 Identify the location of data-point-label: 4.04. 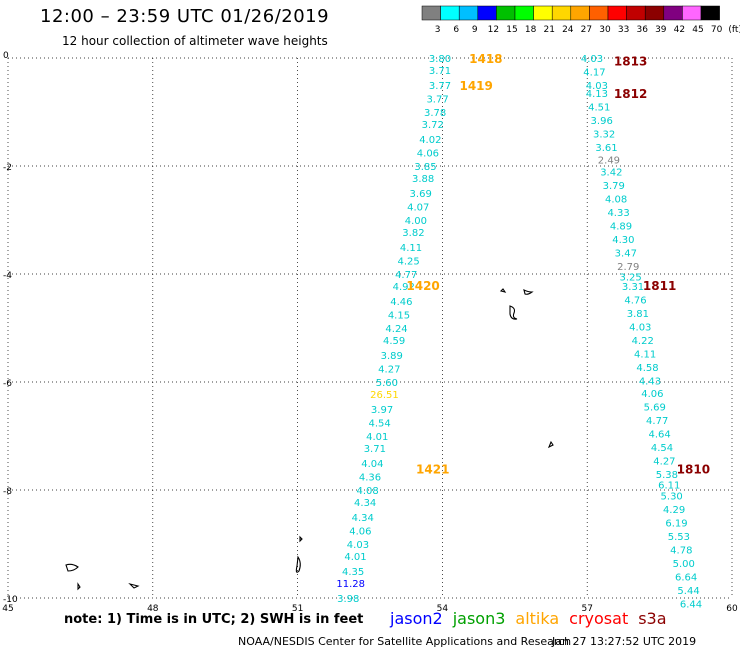
(372, 464).